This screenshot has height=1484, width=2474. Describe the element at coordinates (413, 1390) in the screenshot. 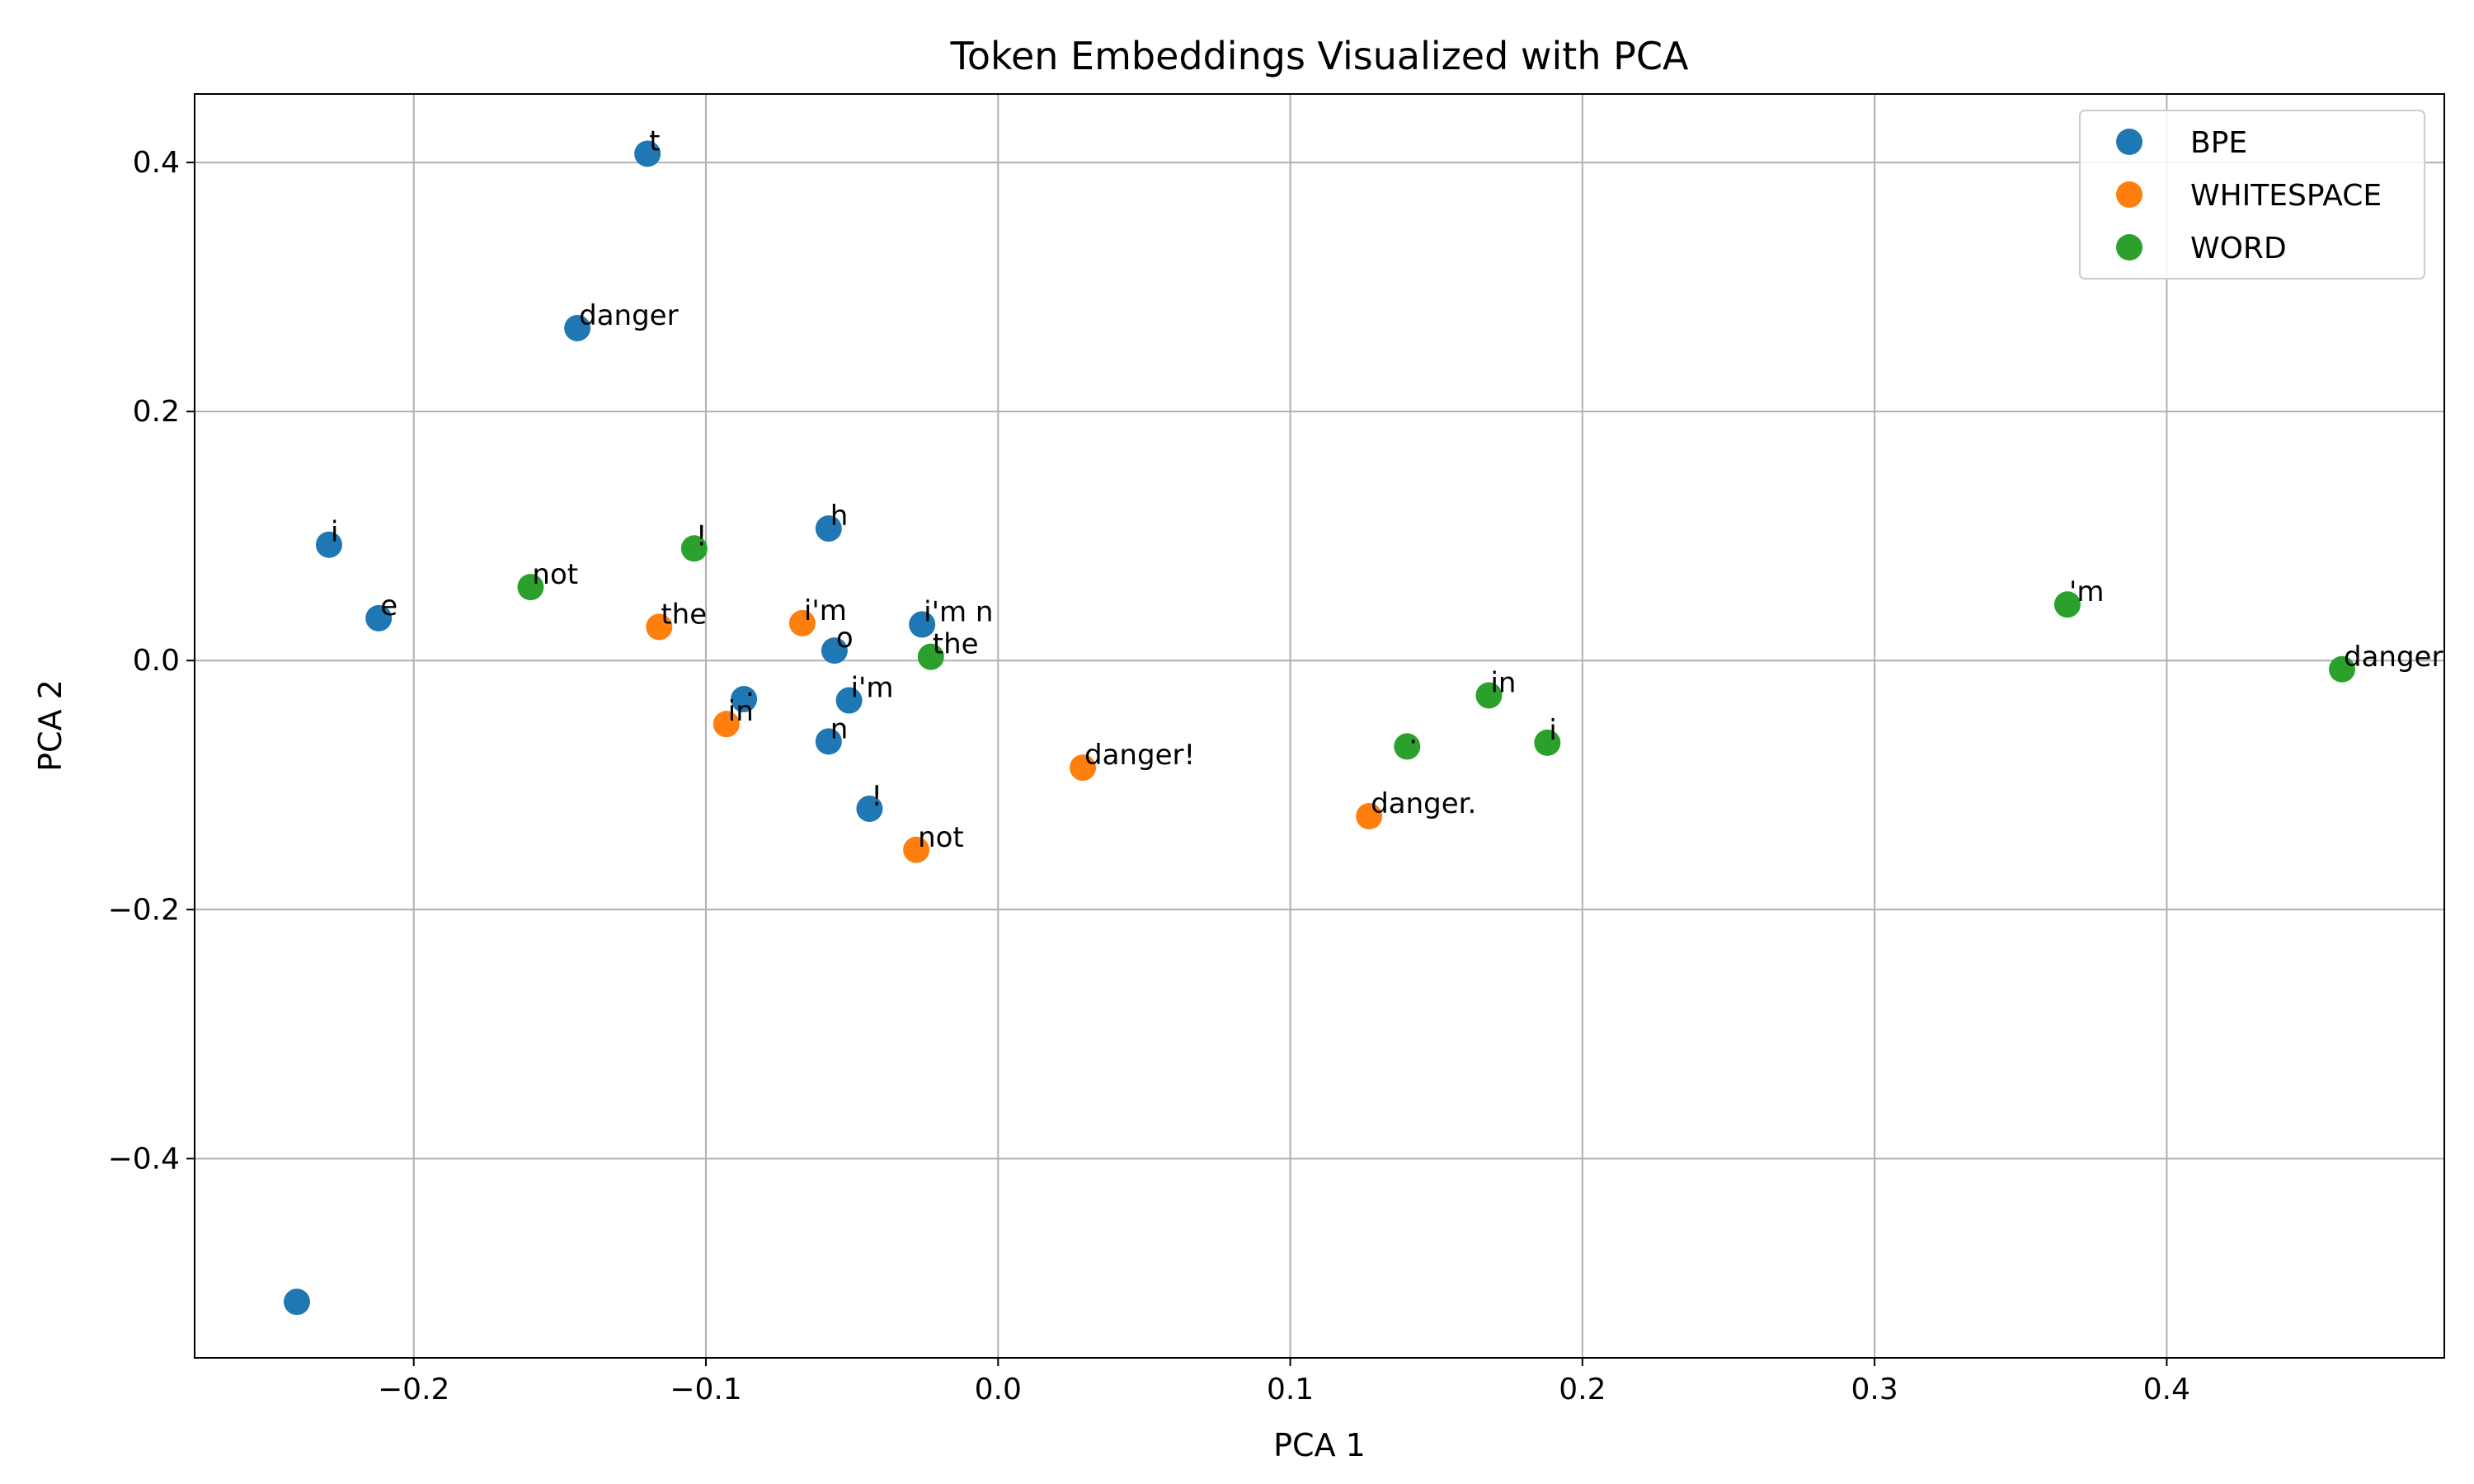

I see `x-tick-label: −0.2` at that location.